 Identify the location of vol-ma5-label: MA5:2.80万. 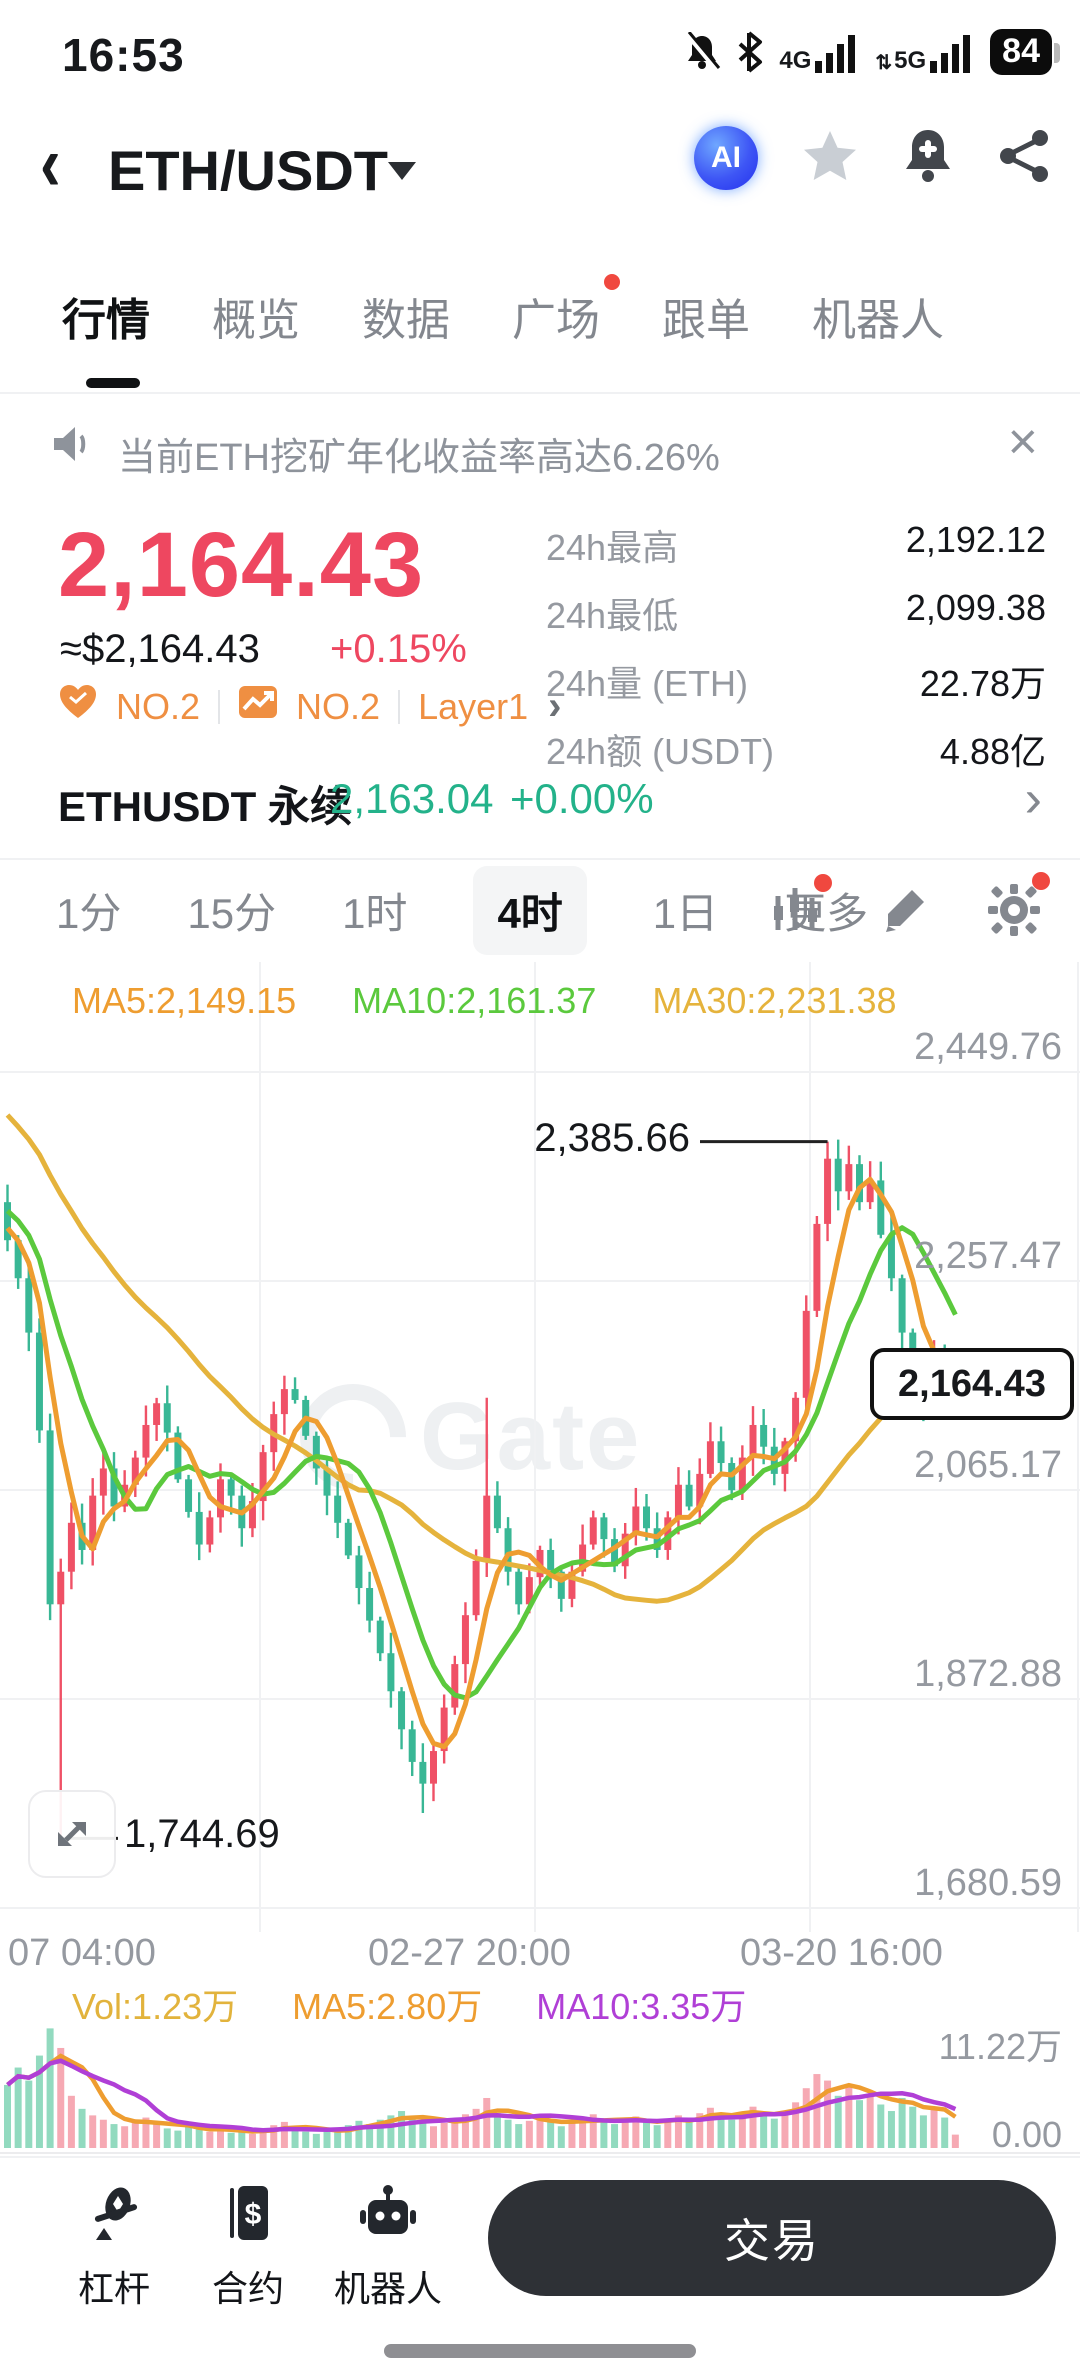
(387, 2006).